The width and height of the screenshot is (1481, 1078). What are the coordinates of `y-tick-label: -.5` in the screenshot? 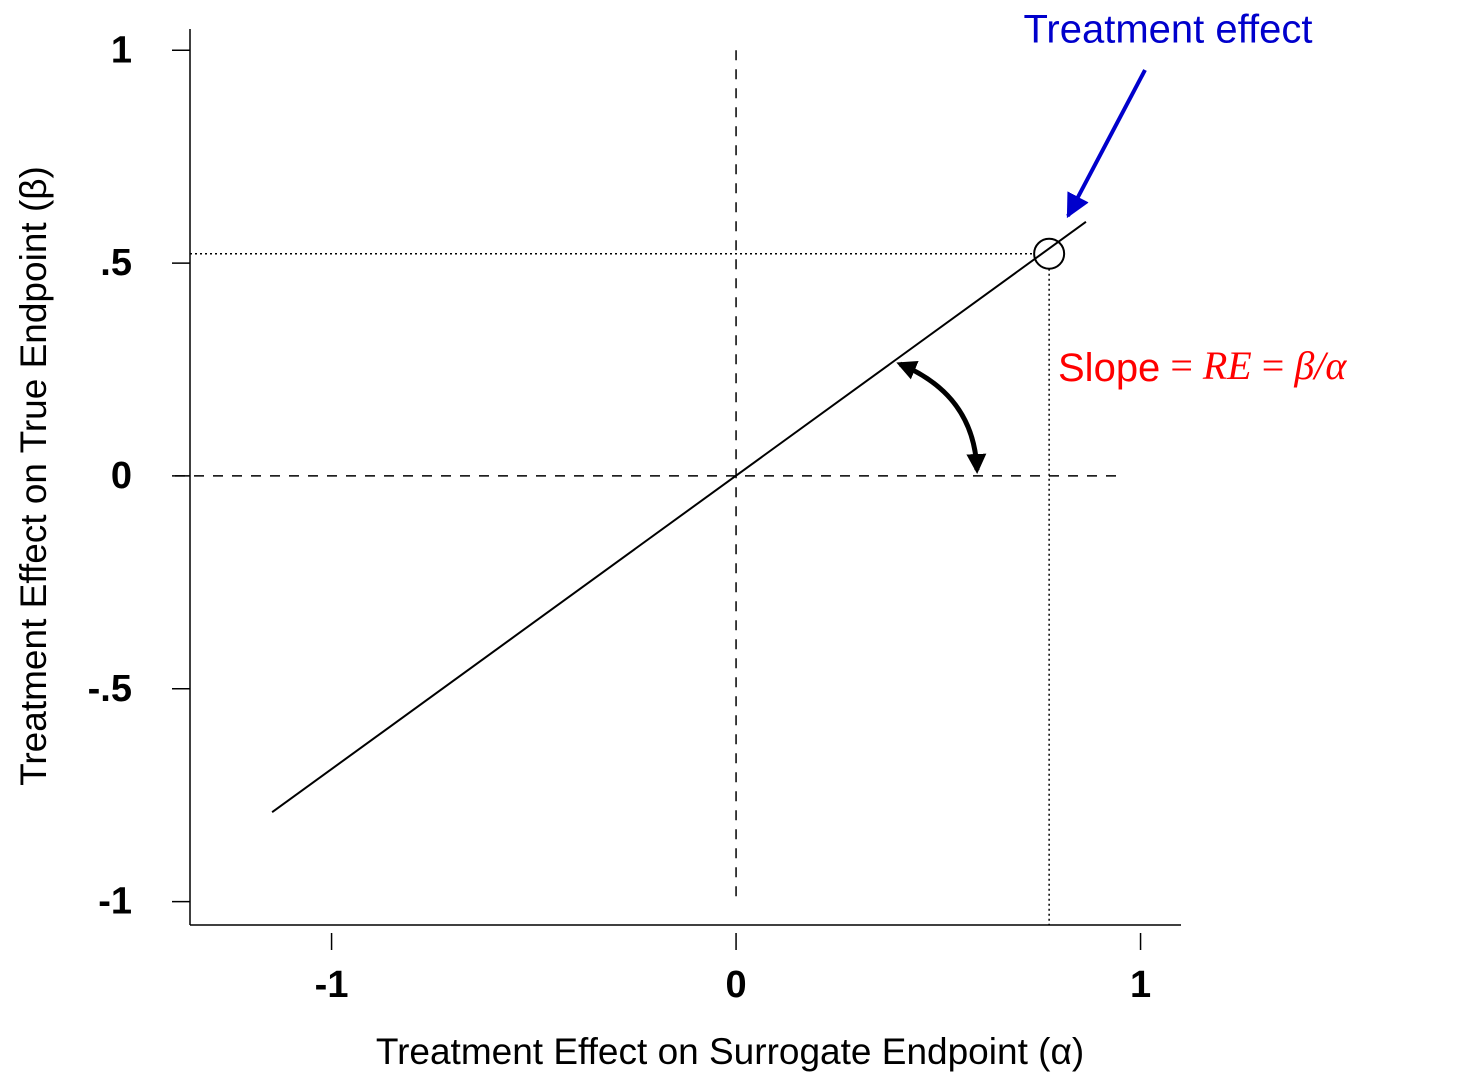 It's located at (110, 689).